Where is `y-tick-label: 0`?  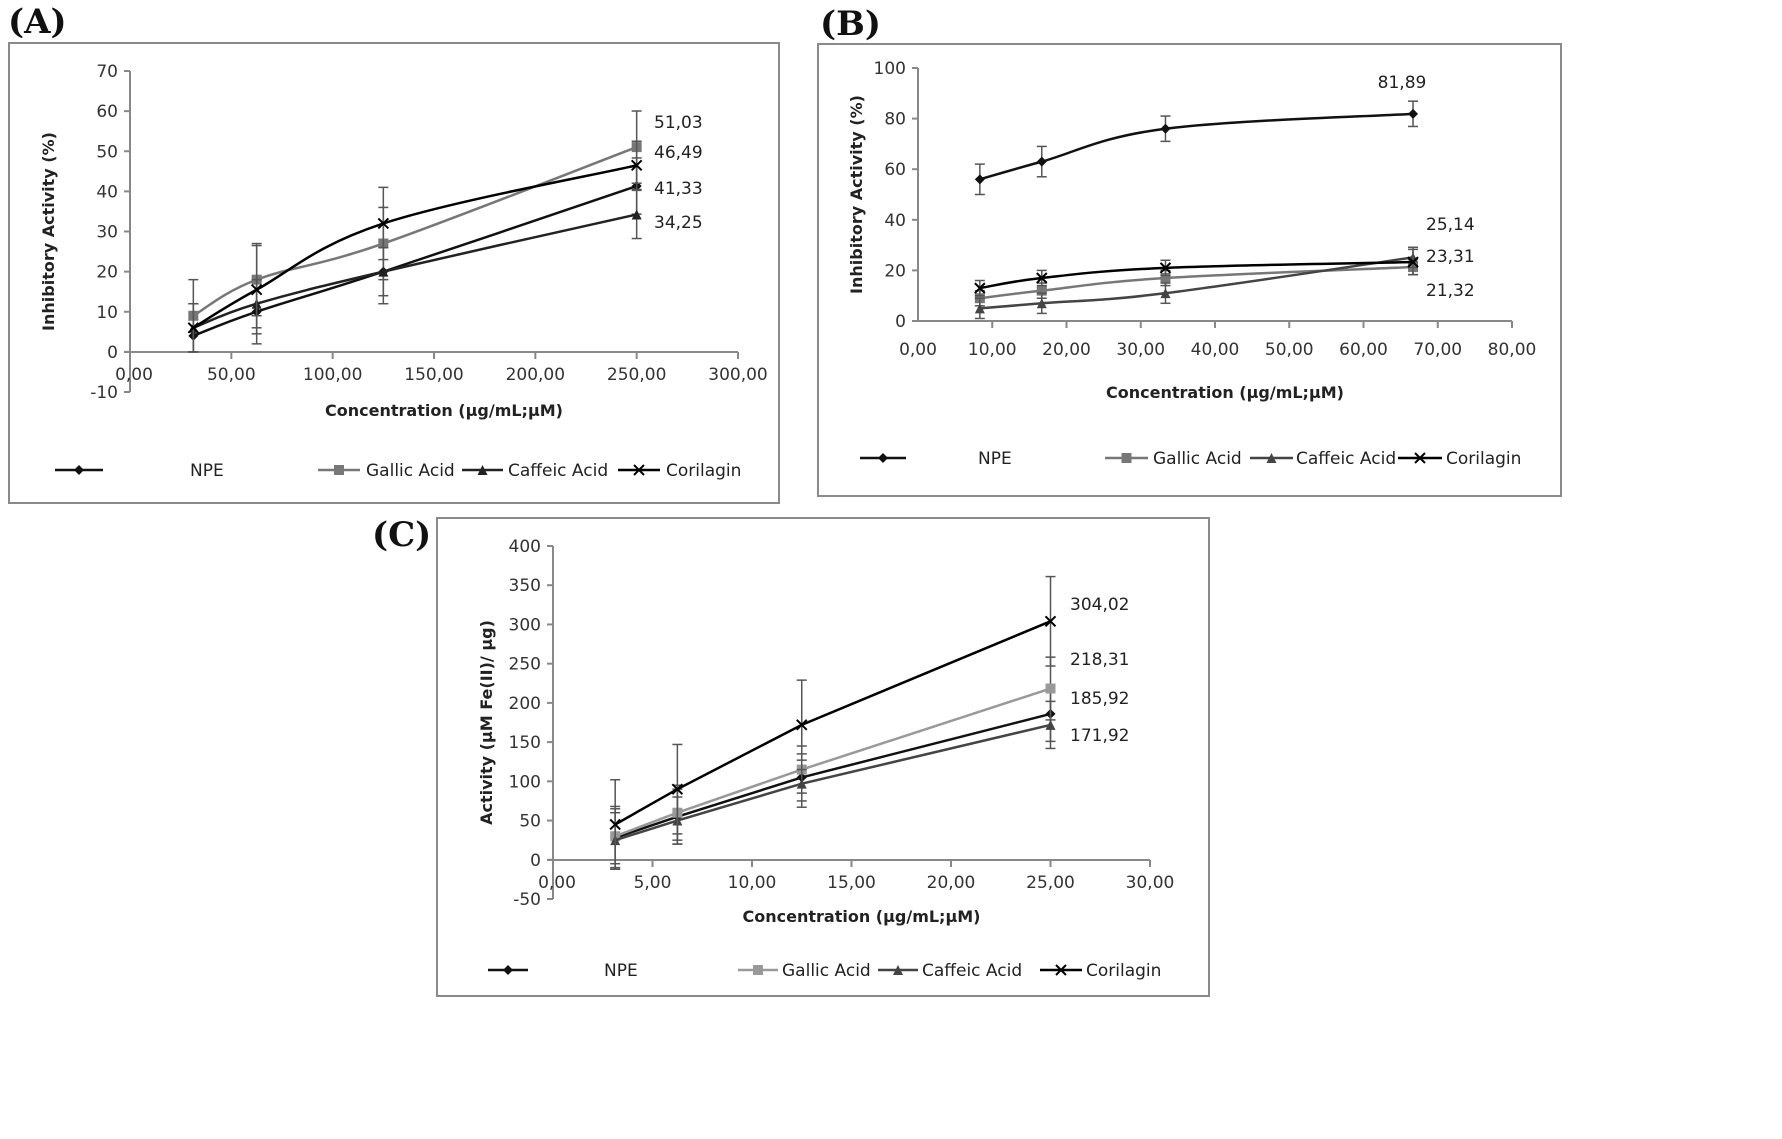 y-tick-label: 0 is located at coordinates (900, 322).